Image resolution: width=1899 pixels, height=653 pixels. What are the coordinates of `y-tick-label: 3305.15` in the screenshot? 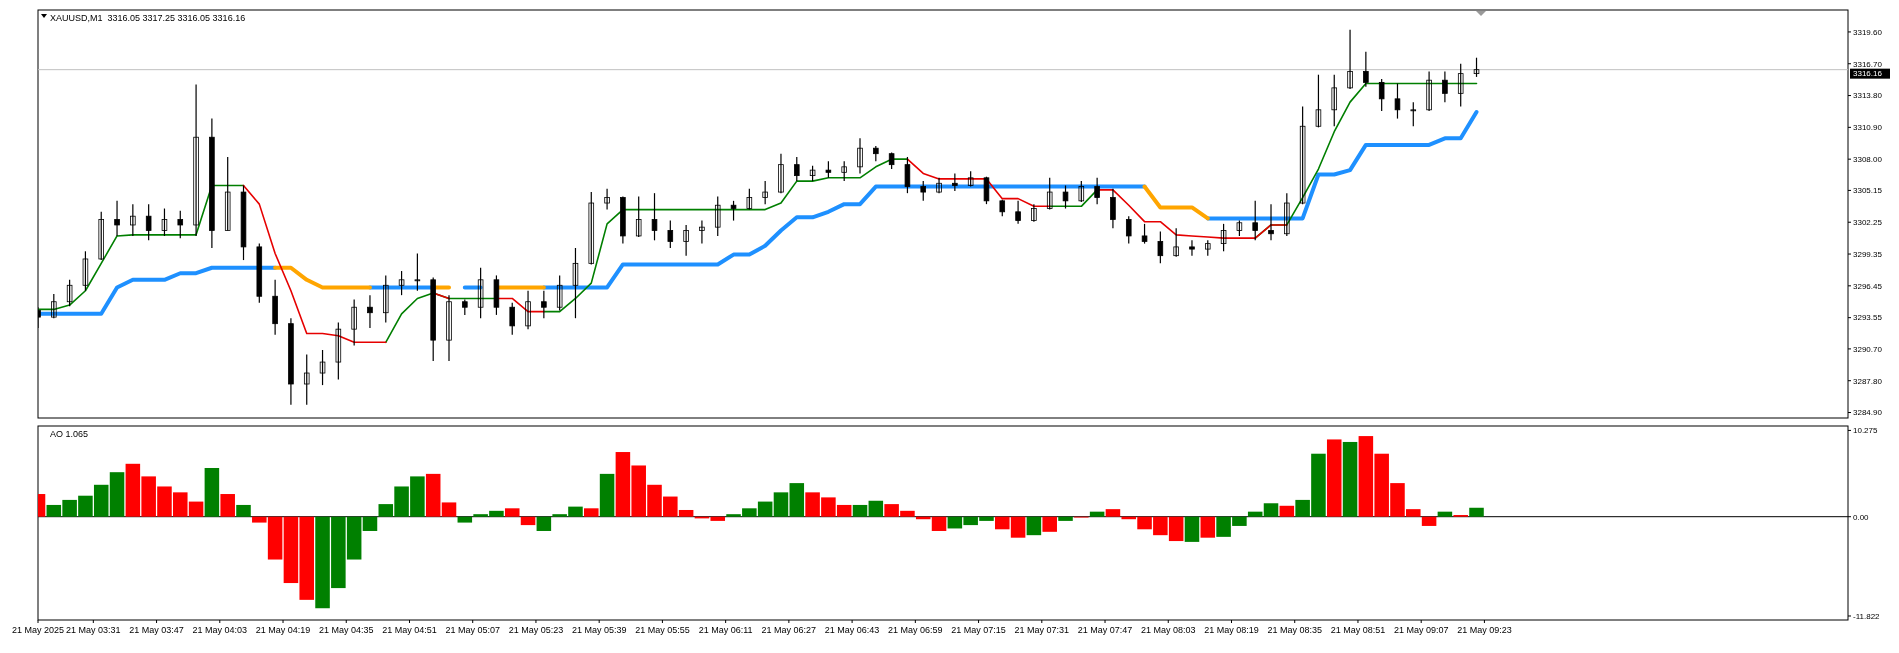 It's located at (1868, 191).